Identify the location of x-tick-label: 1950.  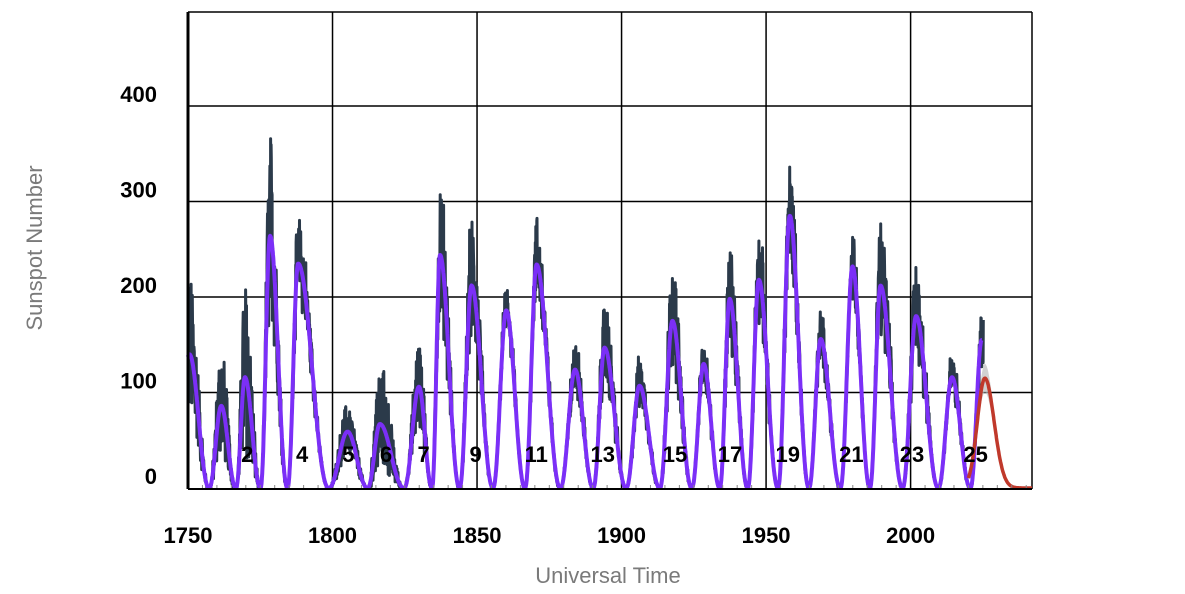
(766, 535).